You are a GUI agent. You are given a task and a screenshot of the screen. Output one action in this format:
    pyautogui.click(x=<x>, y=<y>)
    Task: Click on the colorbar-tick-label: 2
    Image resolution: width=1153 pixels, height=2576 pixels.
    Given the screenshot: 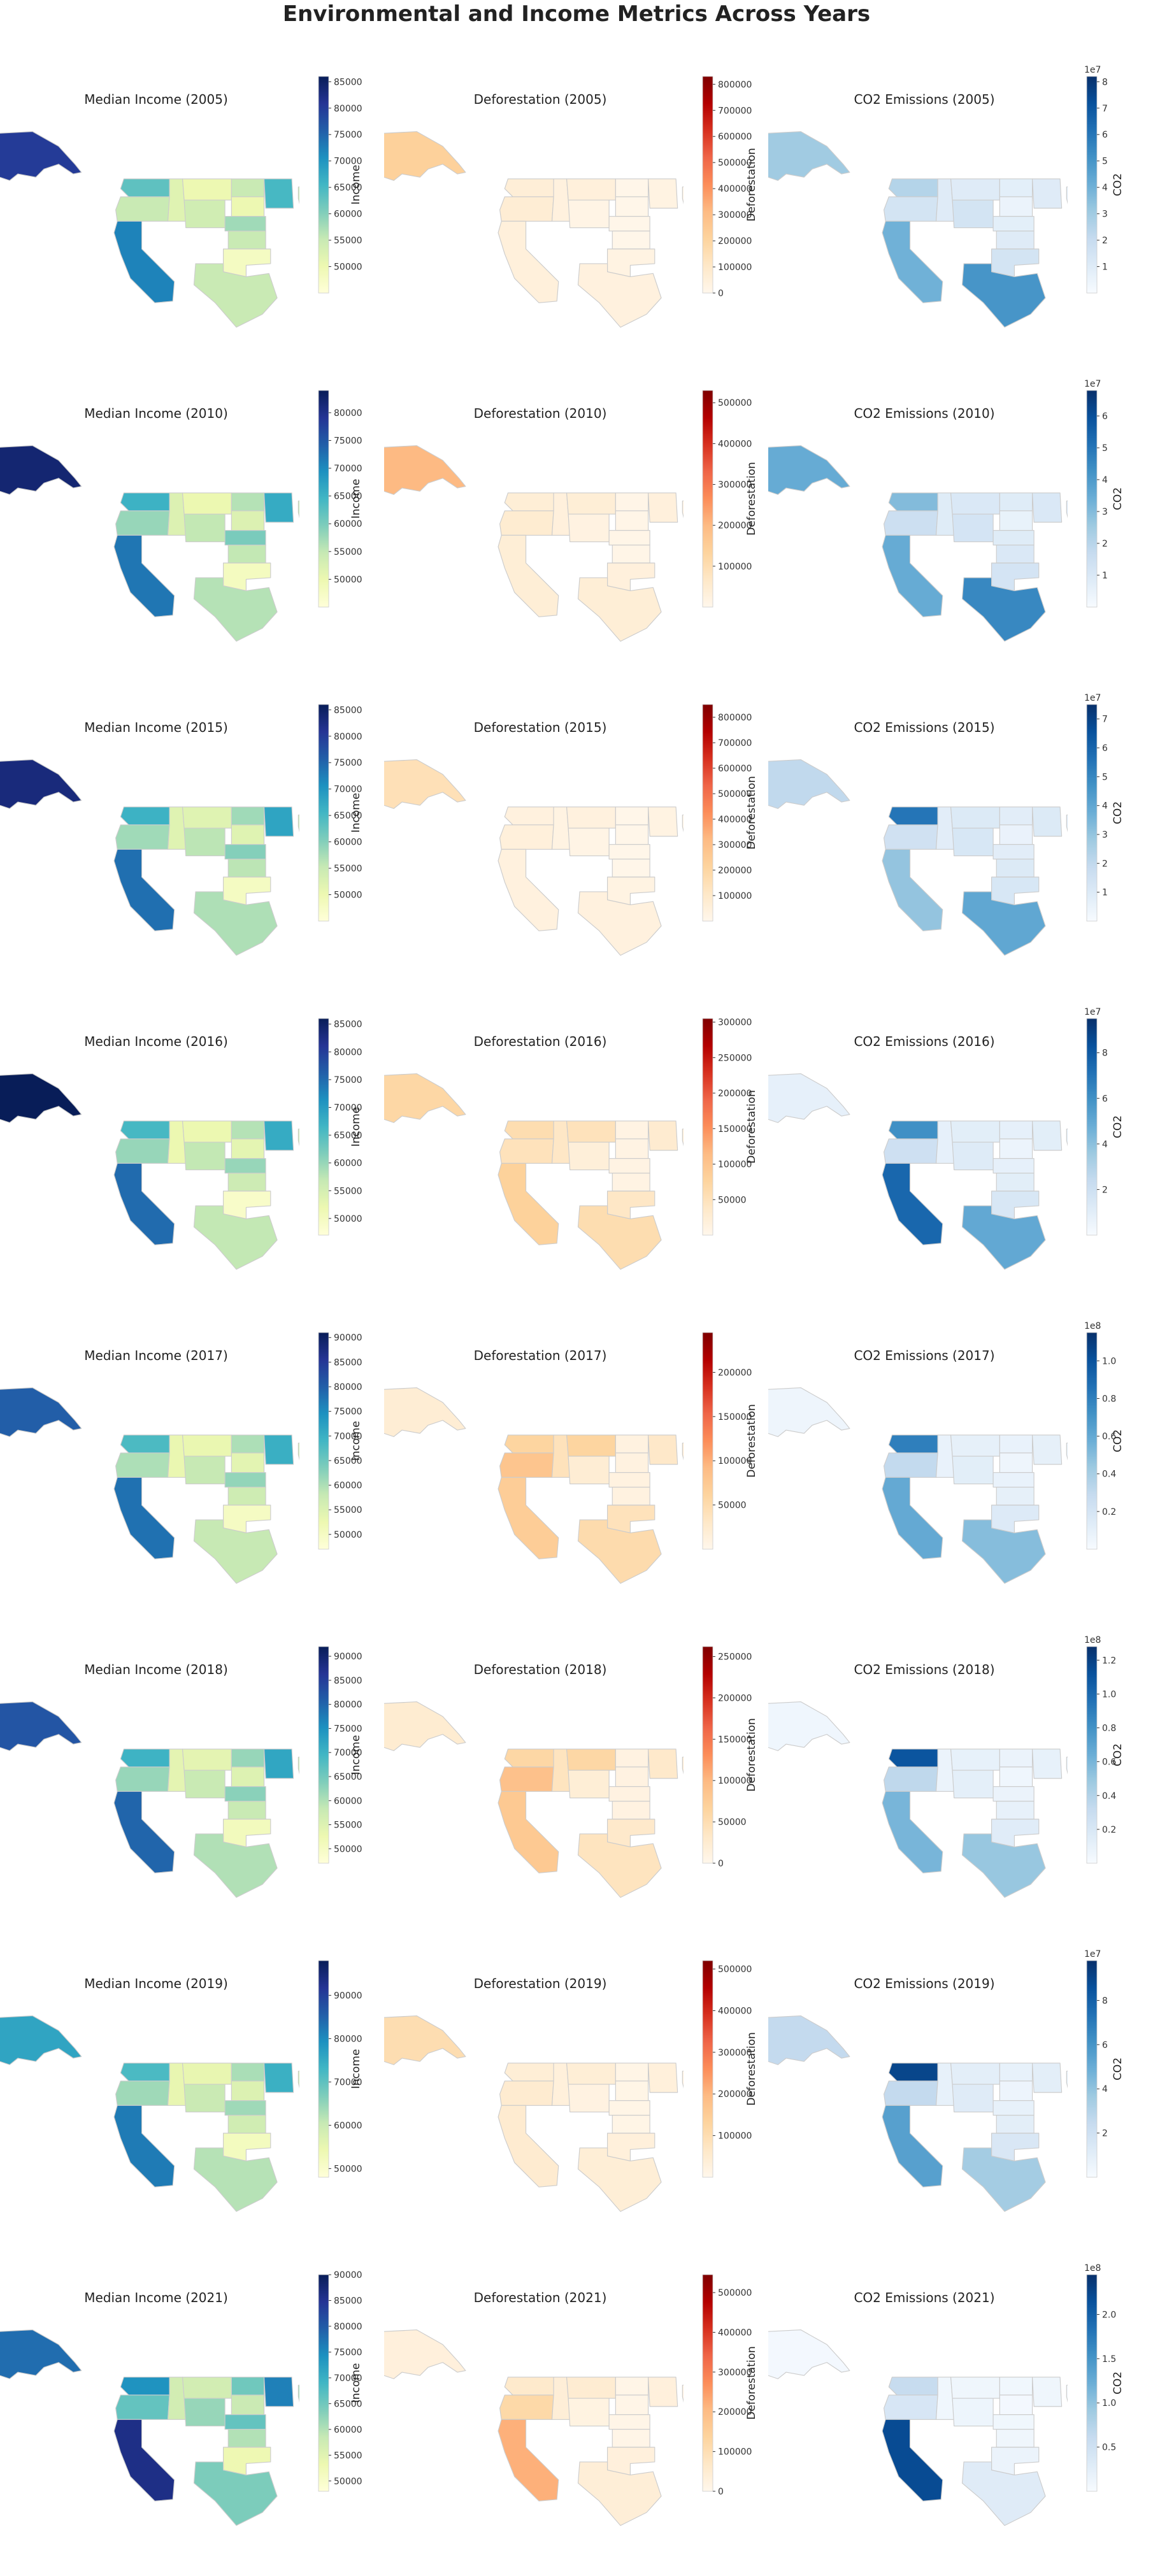 What is the action you would take?
    pyautogui.click(x=1105, y=544)
    